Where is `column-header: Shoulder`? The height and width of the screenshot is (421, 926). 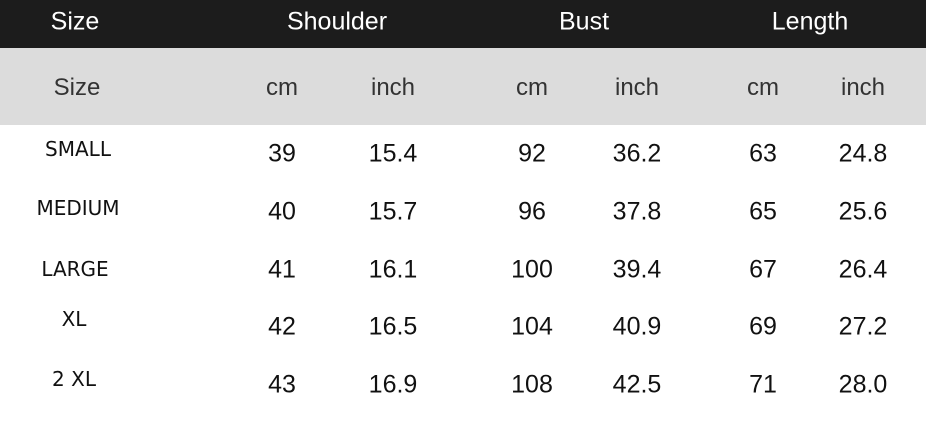 column-header: Shoulder is located at coordinates (337, 21).